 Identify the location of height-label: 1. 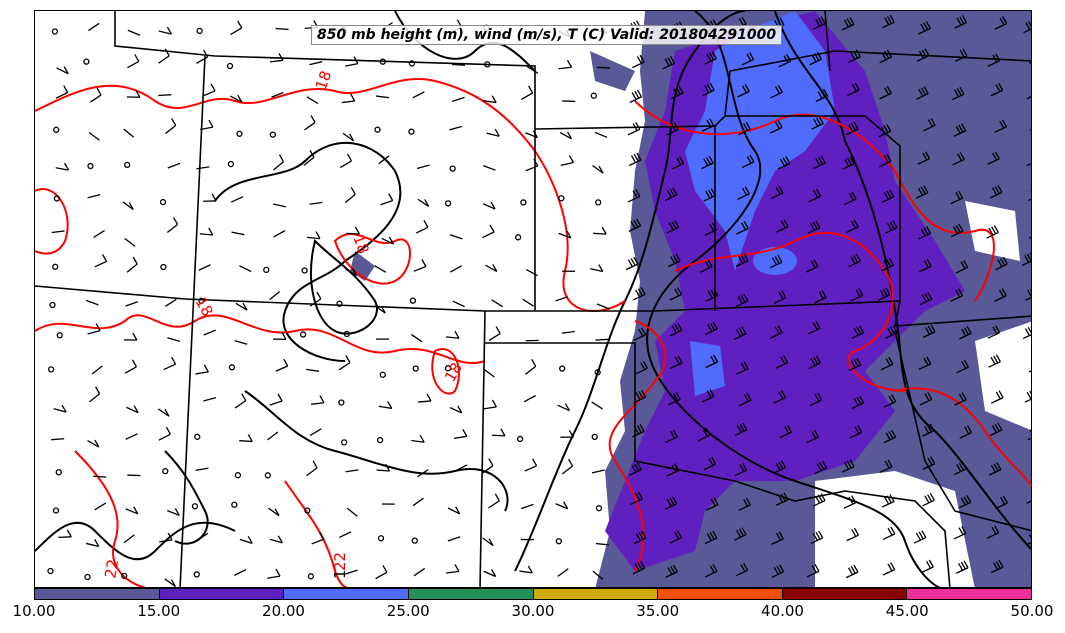
(340, 574).